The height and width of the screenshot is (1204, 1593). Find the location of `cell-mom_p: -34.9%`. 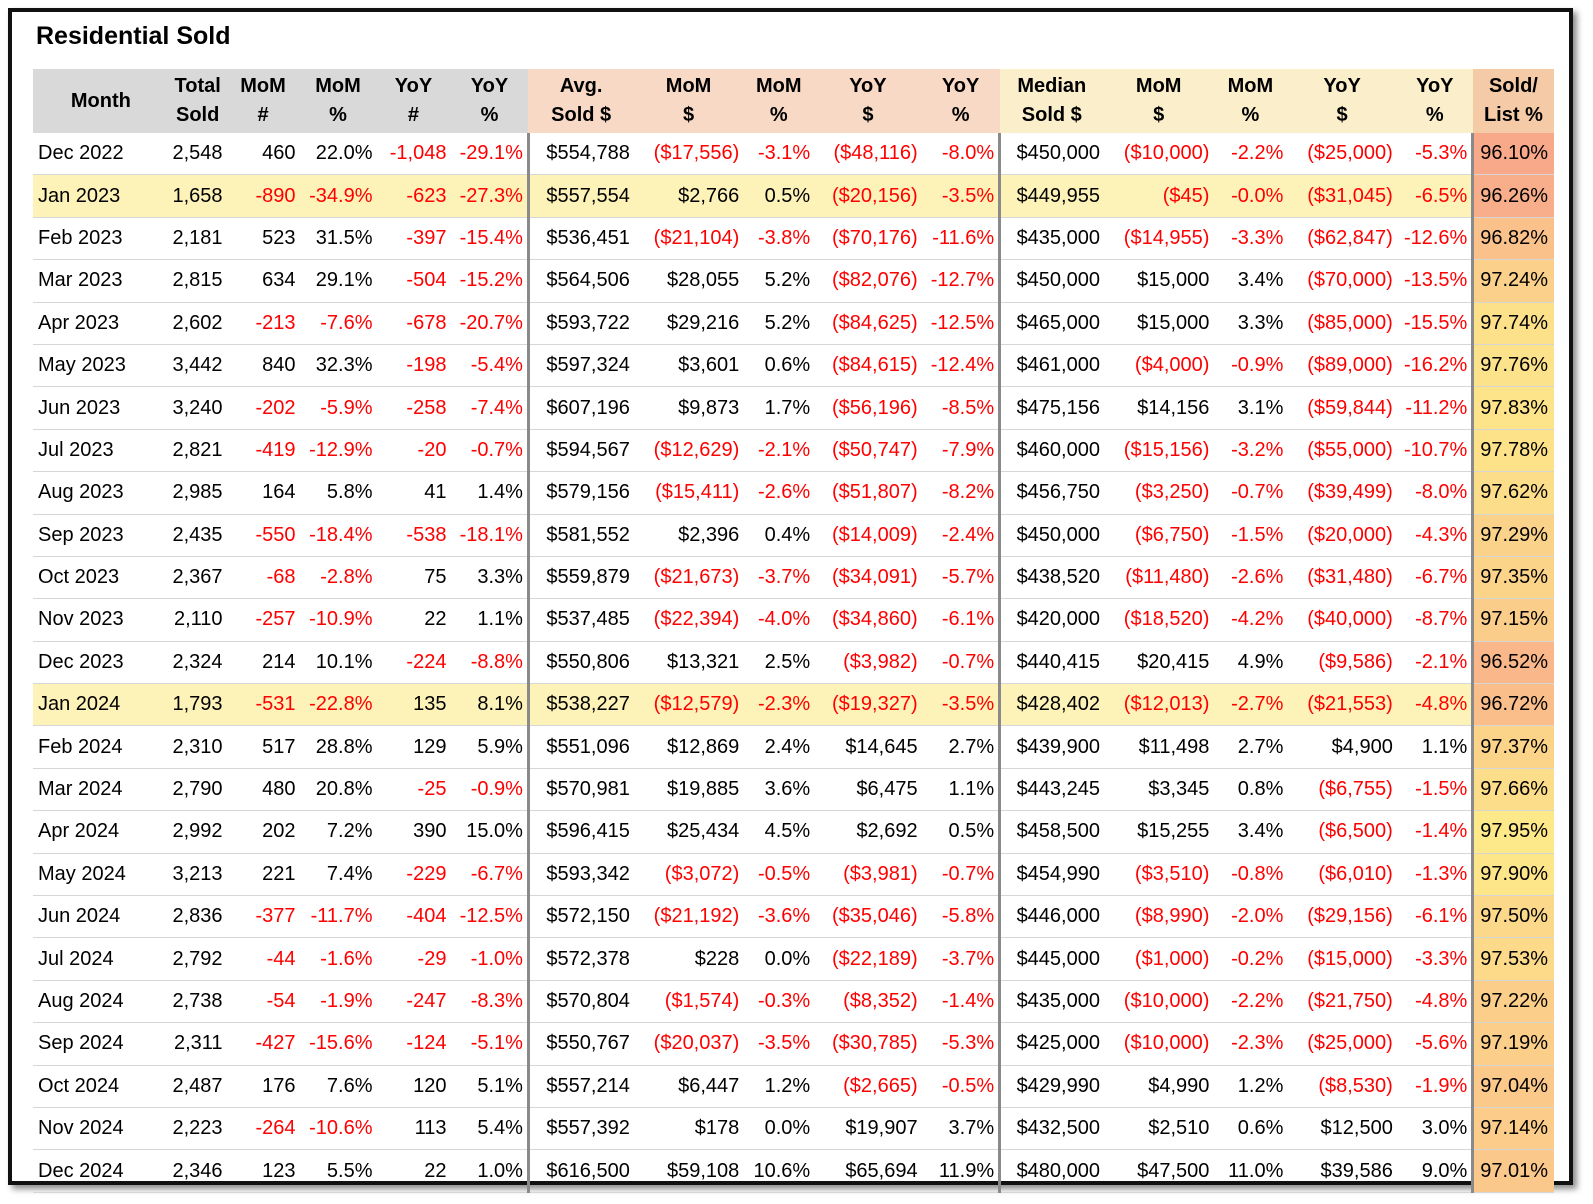

cell-mom_p: -34.9% is located at coordinates (338, 196).